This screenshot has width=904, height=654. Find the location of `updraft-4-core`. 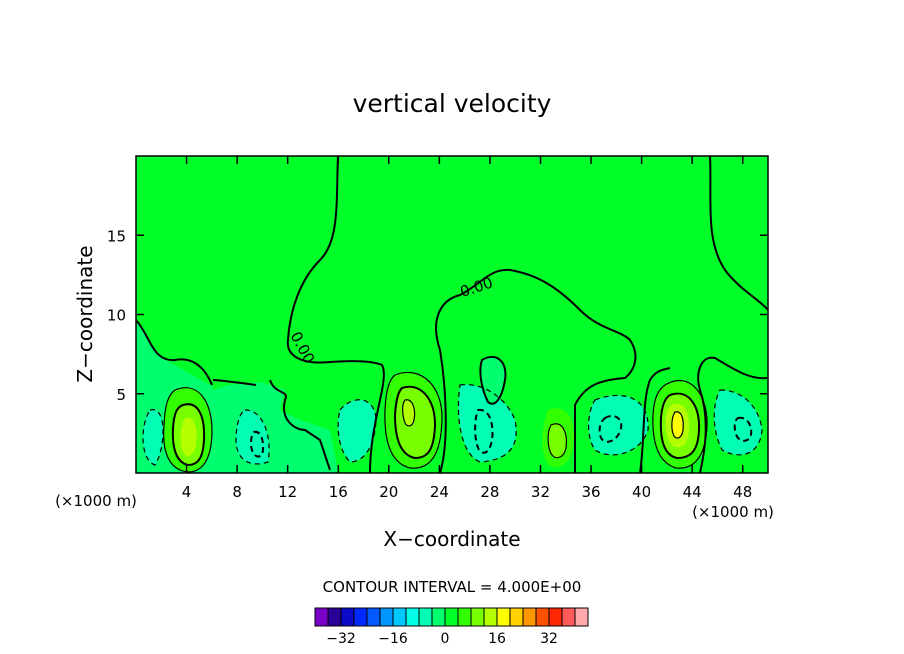

updraft-4-core is located at coordinates (557, 440).